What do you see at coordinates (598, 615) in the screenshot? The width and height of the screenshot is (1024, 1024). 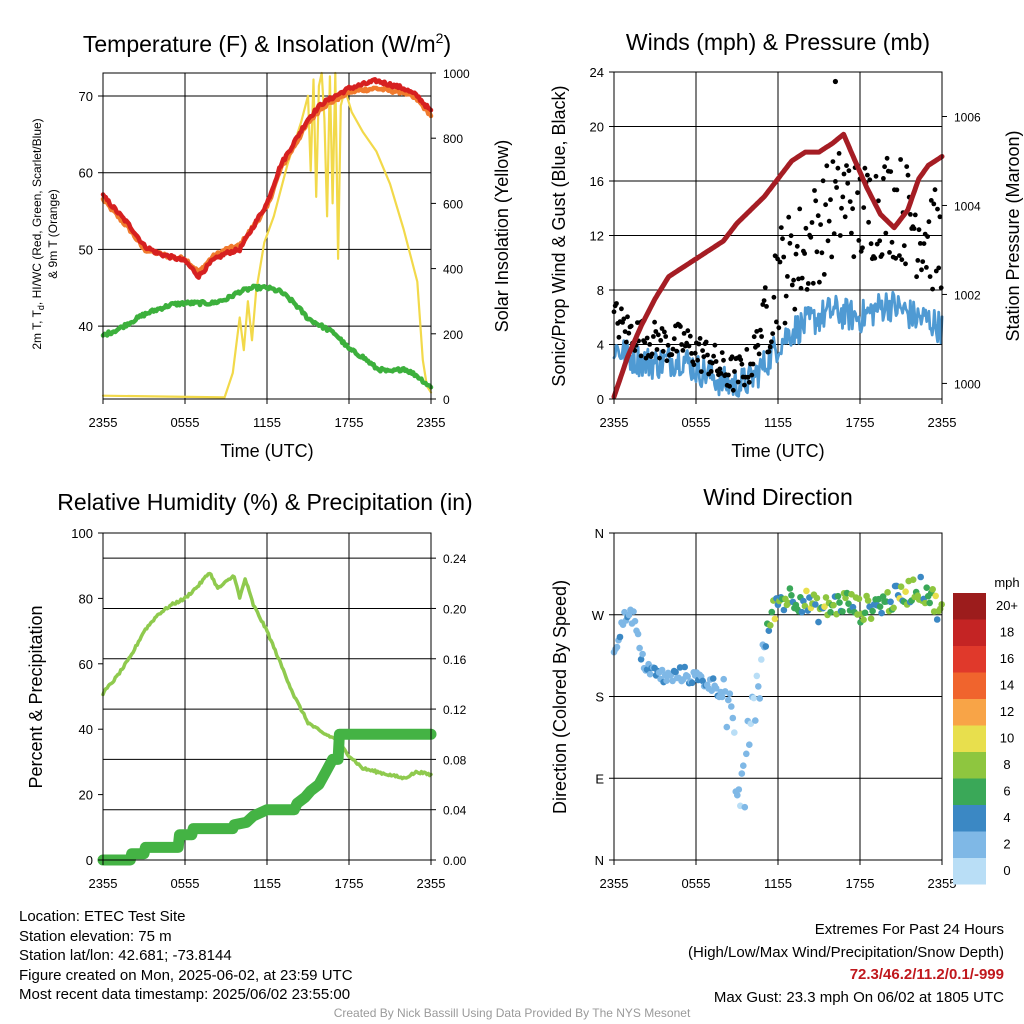 I see `y-tick-label-left: W` at bounding box center [598, 615].